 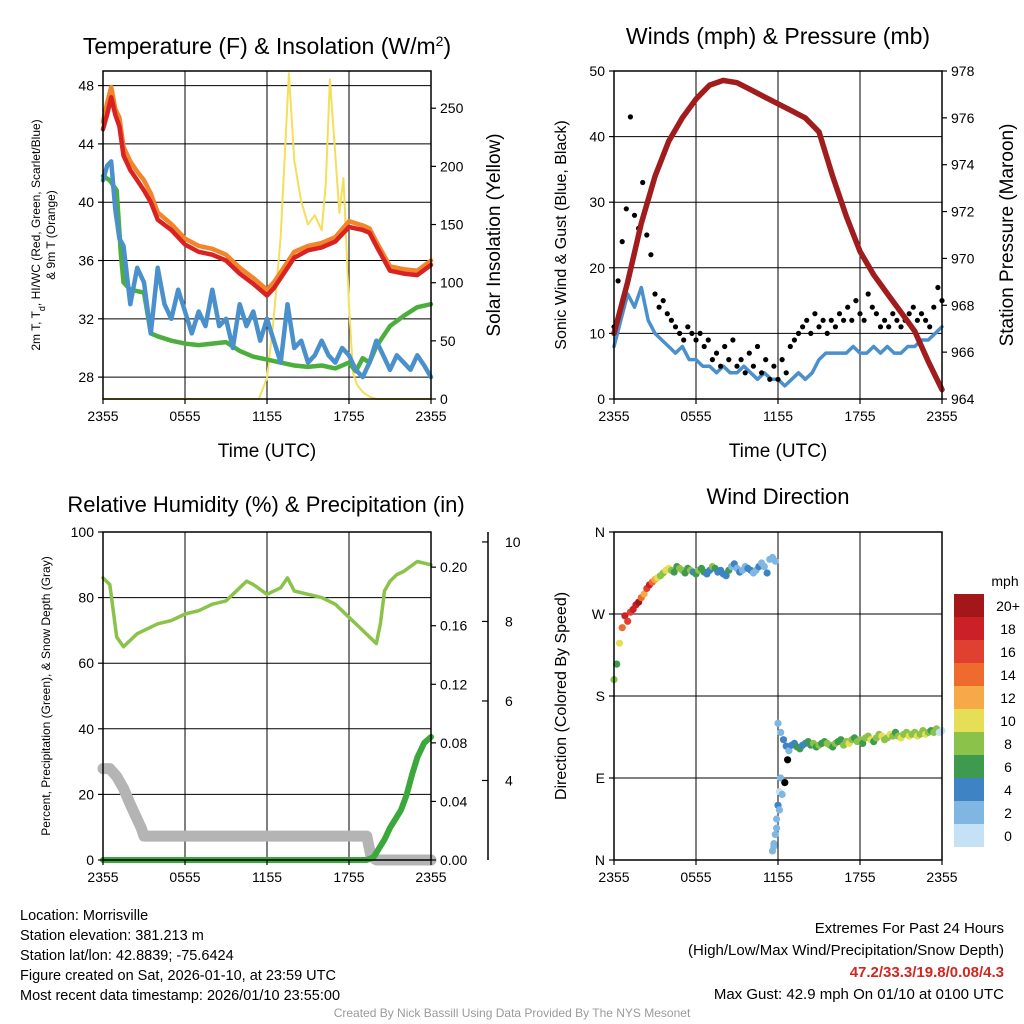 I want to click on direction-y-tick-label: N, so click(x=600, y=532).